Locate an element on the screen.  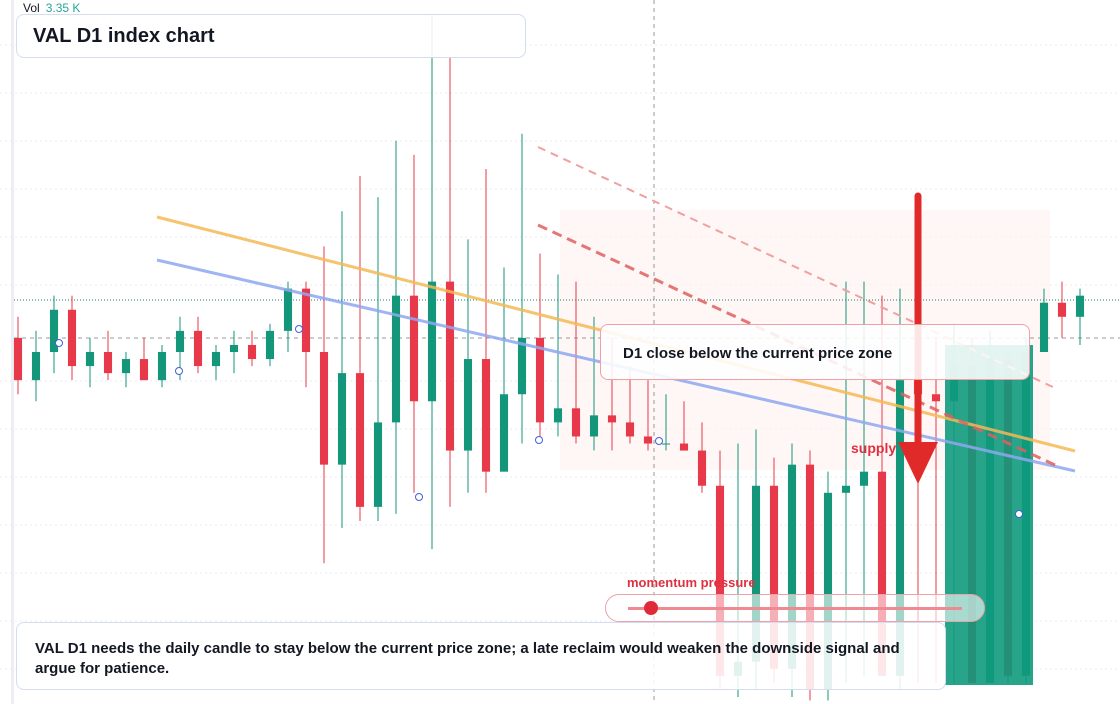
slider-knob is located at coordinates (651, 608).